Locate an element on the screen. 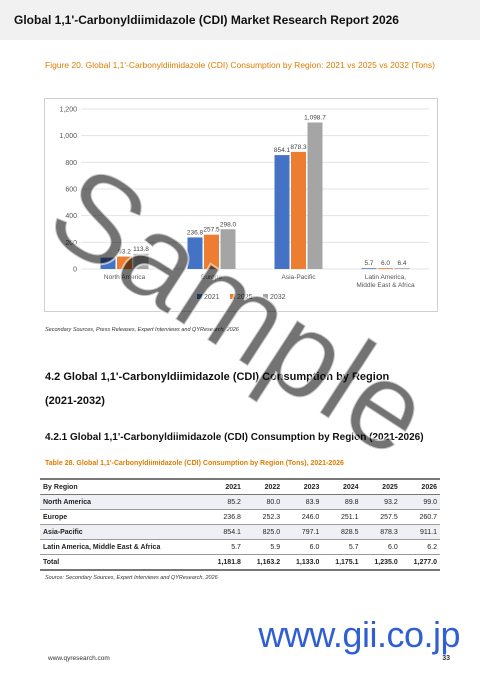 This screenshot has height=679, width=480. header-cell: 2021 is located at coordinates (224, 486).